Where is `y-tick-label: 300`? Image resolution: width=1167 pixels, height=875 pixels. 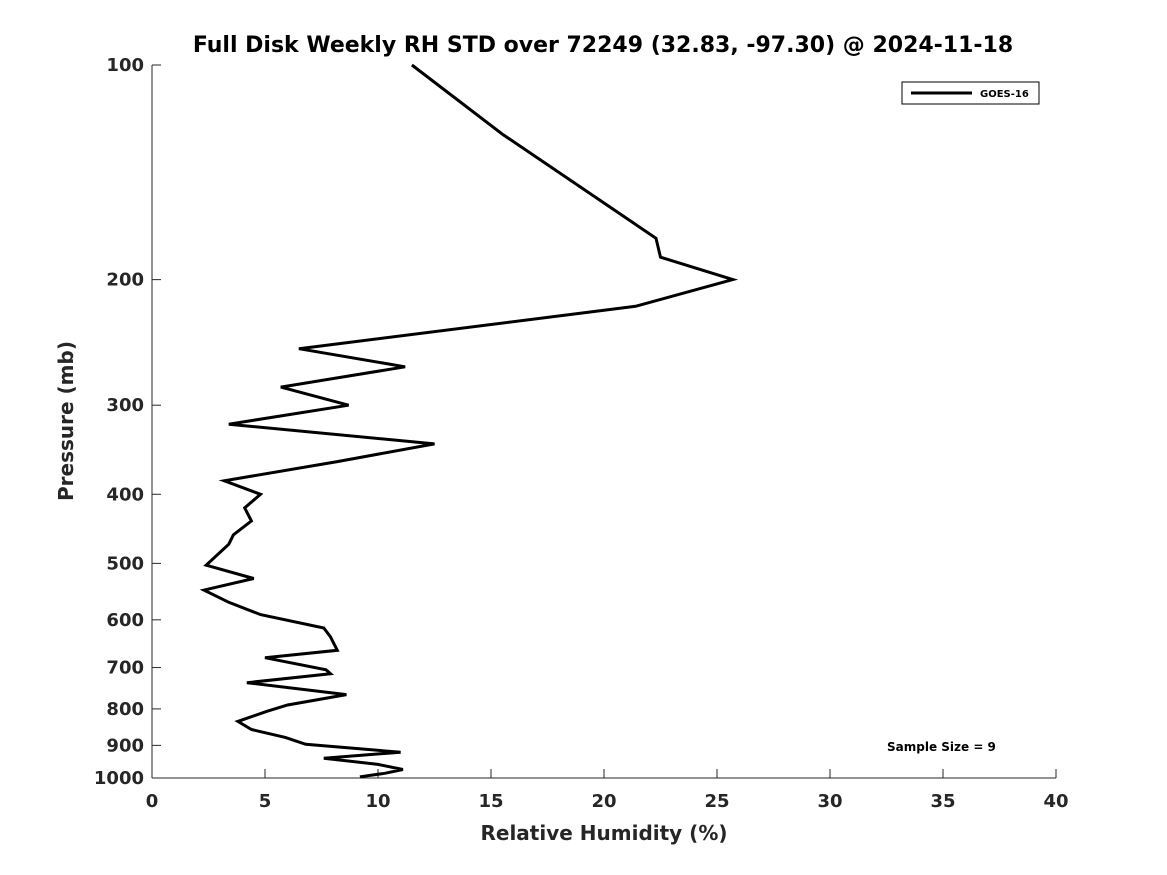 y-tick-label: 300 is located at coordinates (125, 405).